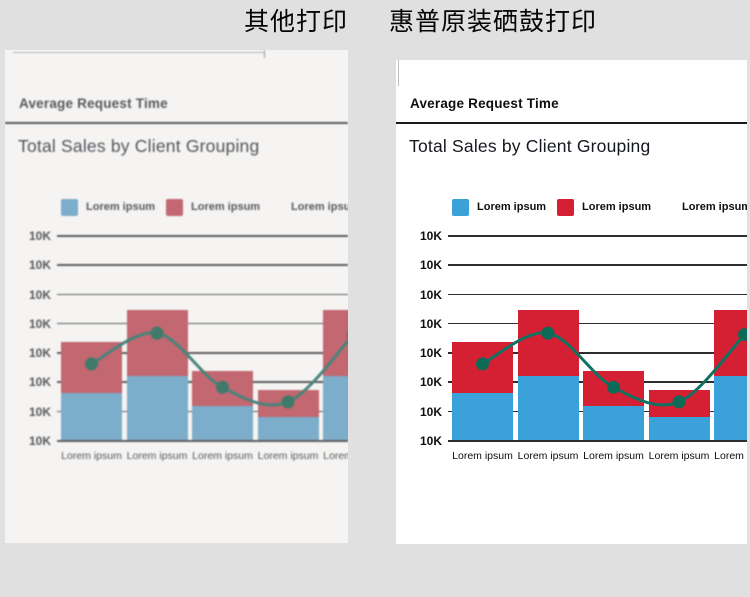 Image resolution: width=750 pixels, height=597 pixels. I want to click on cropped-row-divider, so click(139, 54).